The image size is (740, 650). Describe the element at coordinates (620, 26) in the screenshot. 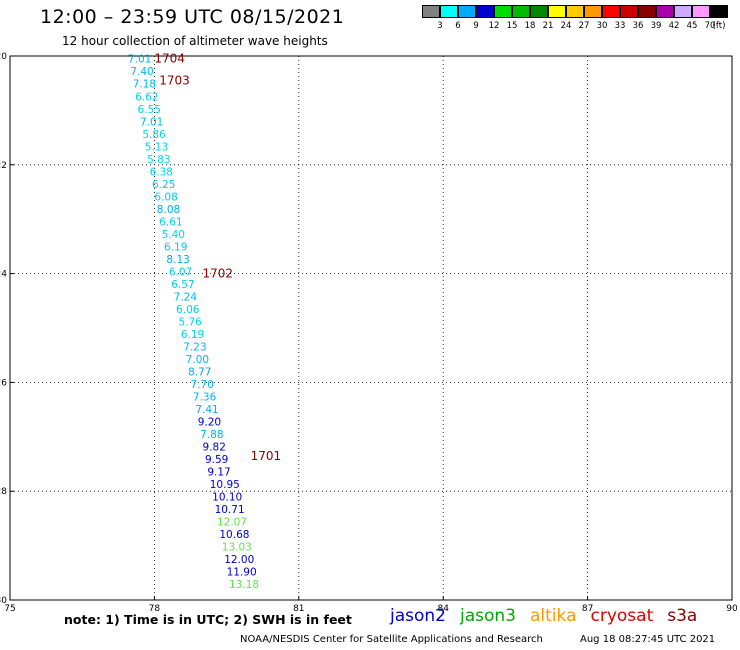

I see `legend-label: 33` at that location.